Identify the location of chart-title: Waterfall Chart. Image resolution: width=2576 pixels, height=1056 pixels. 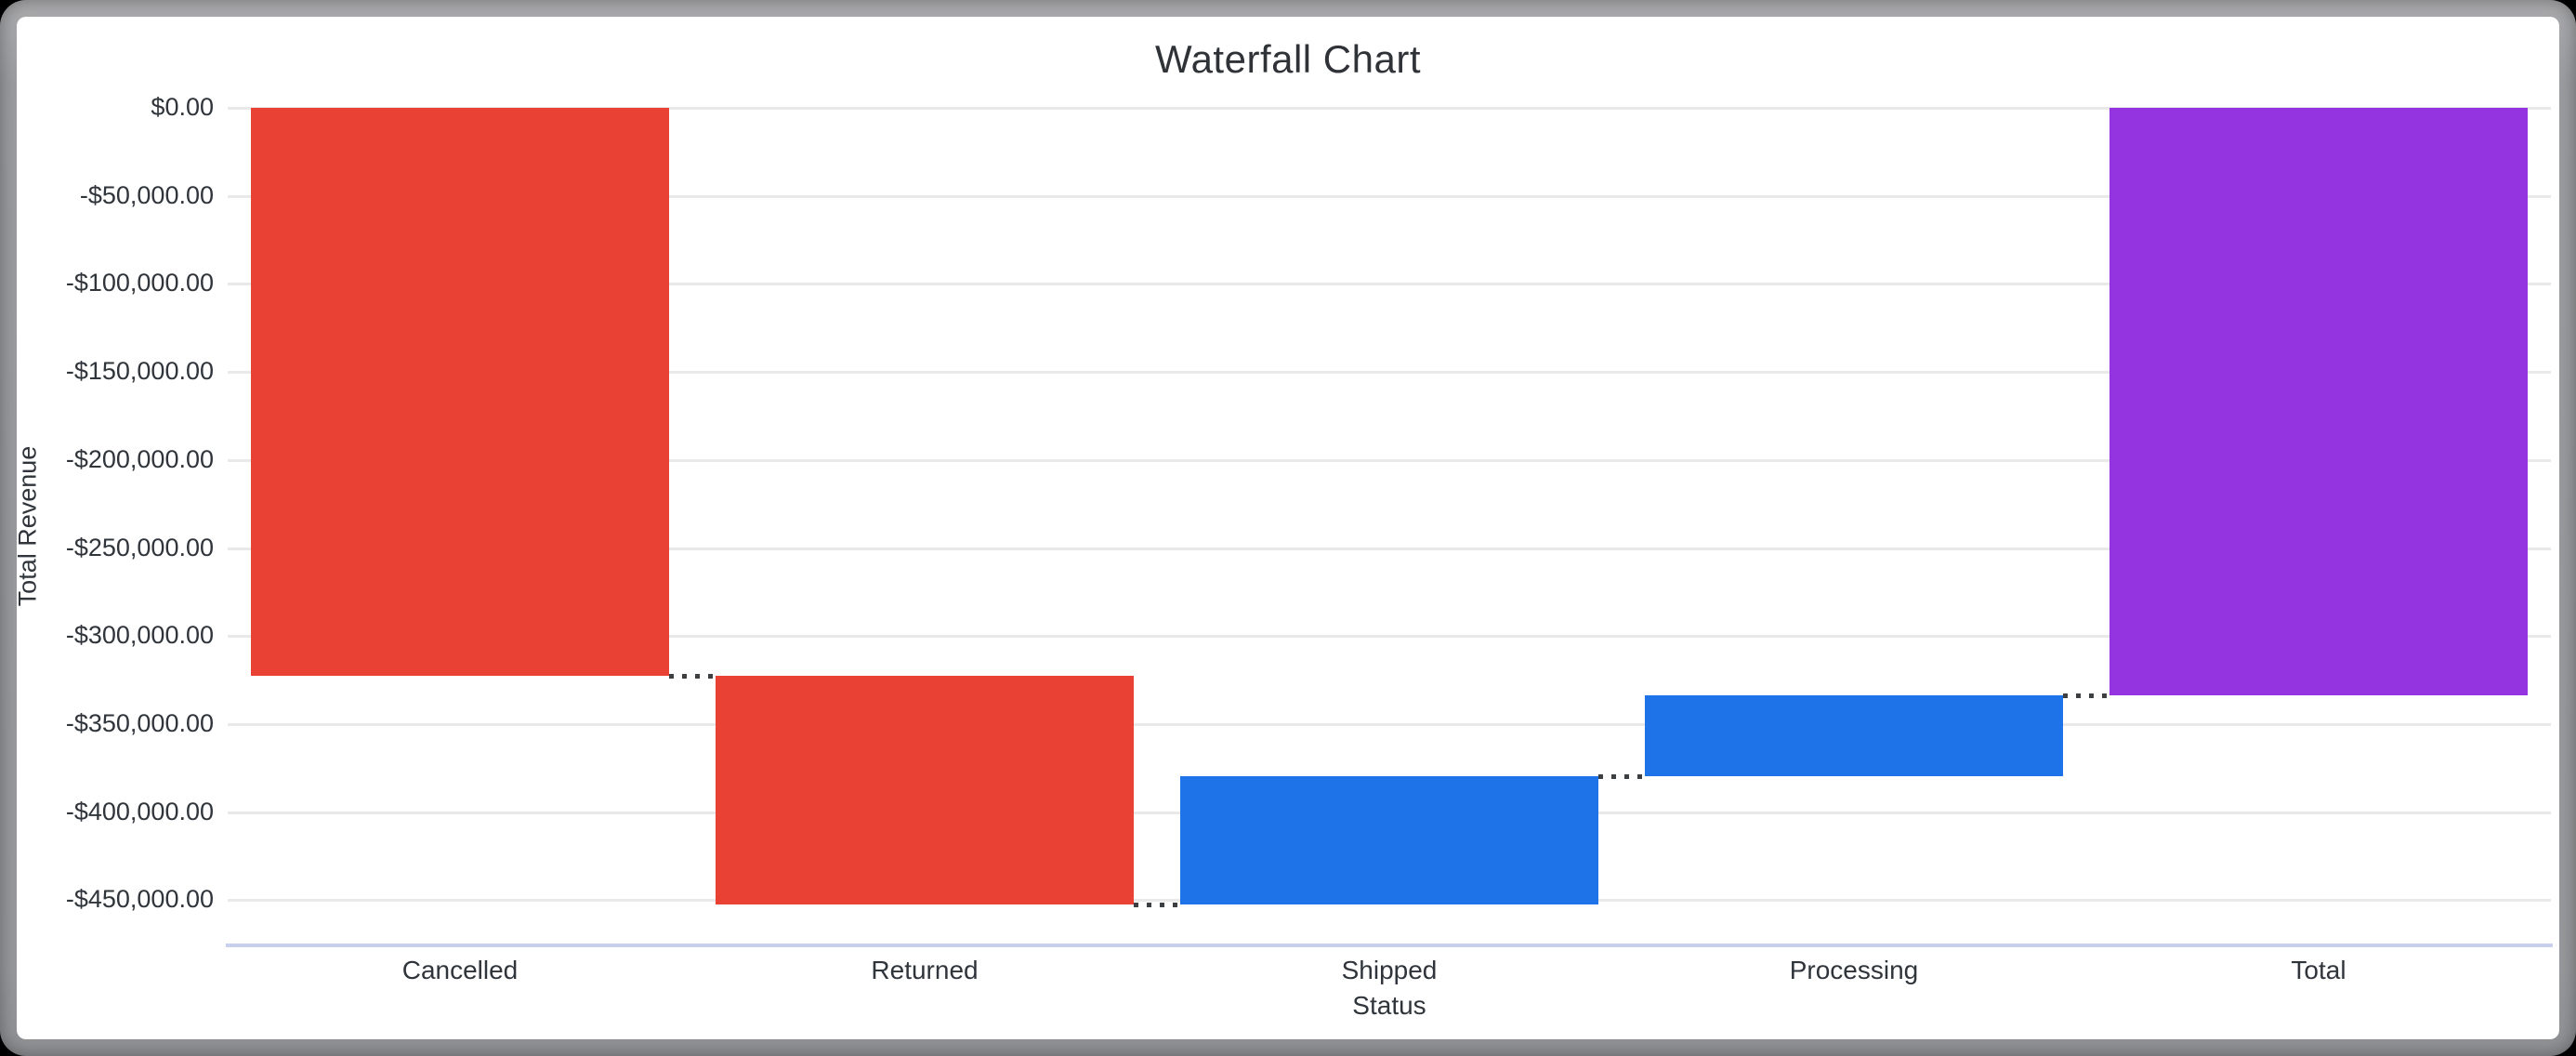
(1288, 59).